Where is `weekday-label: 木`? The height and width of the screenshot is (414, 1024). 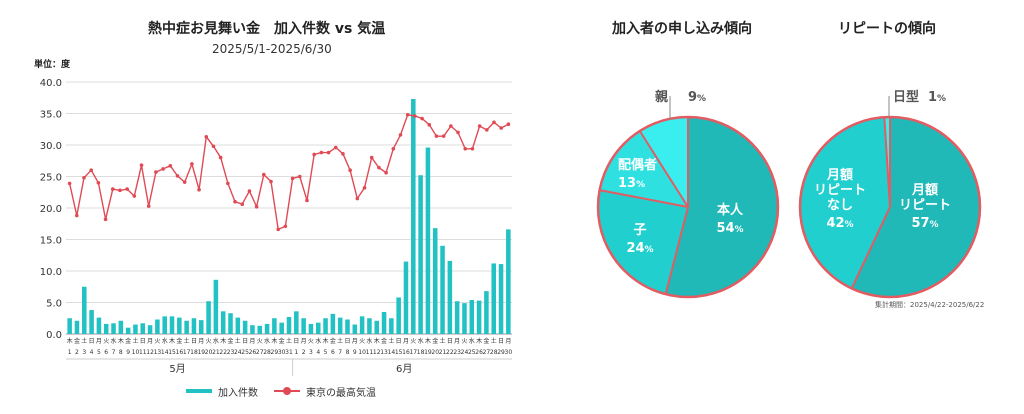 weekday-label: 木 is located at coordinates (479, 341).